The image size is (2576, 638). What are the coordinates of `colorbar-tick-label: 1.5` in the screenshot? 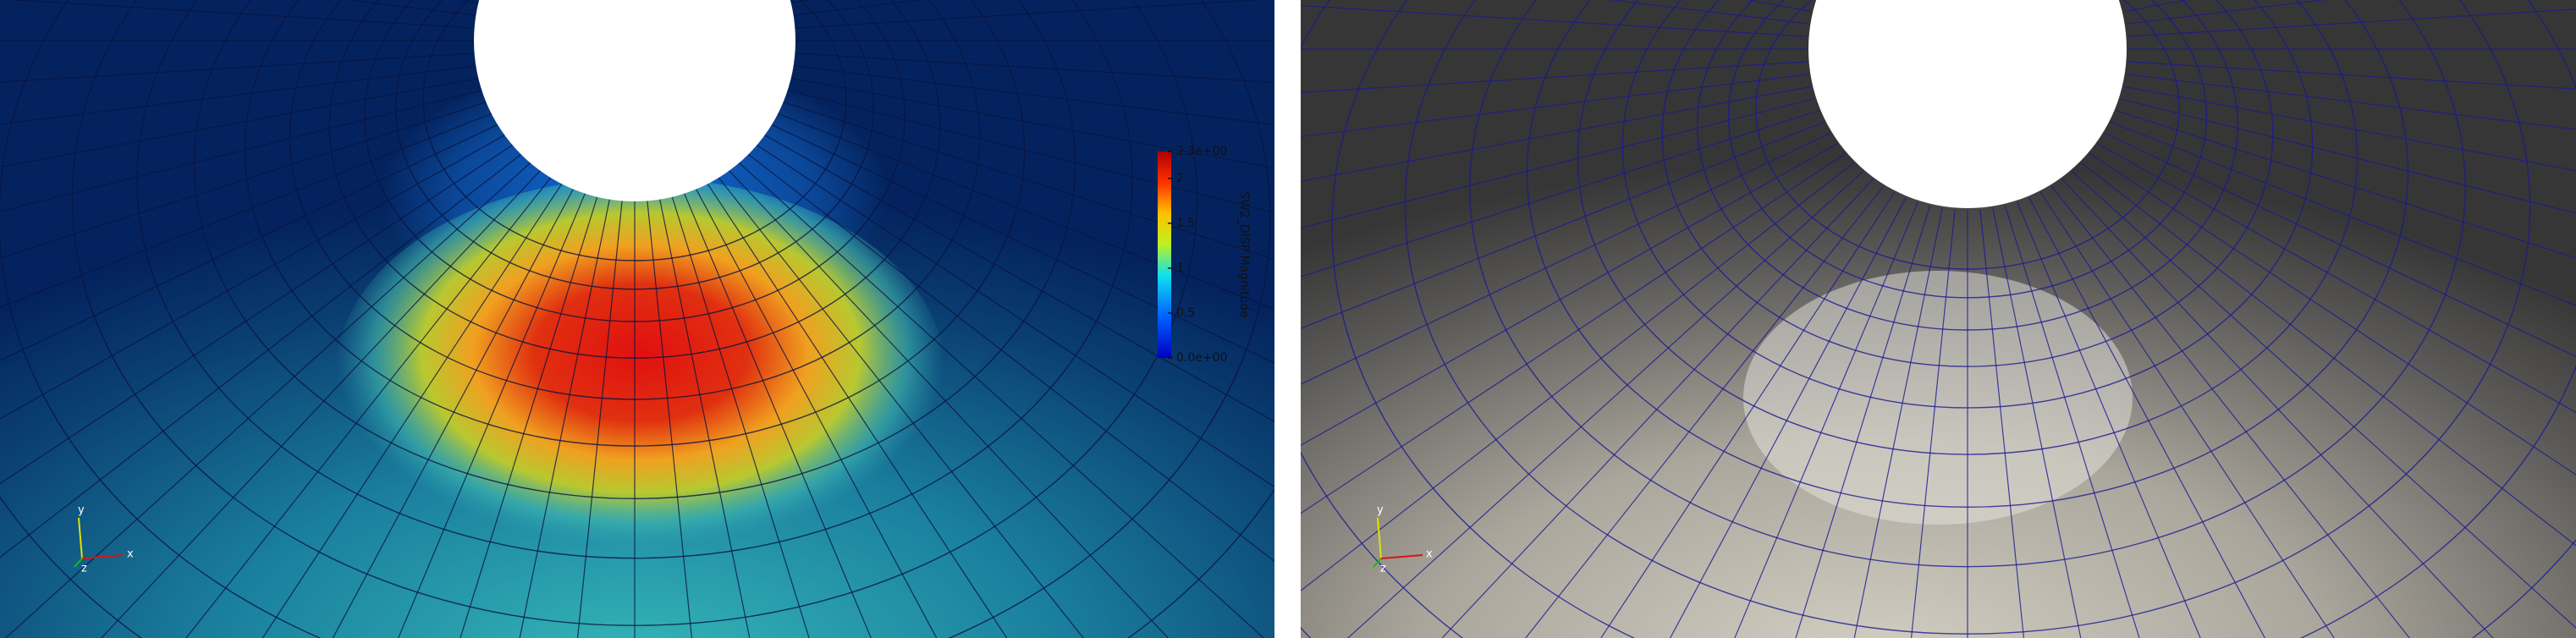 It's located at (1185, 223).